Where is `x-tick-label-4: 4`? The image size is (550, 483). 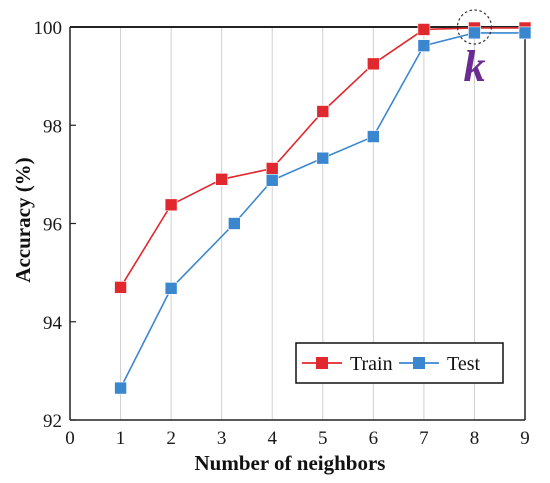 x-tick-label-4: 4 is located at coordinates (272, 438).